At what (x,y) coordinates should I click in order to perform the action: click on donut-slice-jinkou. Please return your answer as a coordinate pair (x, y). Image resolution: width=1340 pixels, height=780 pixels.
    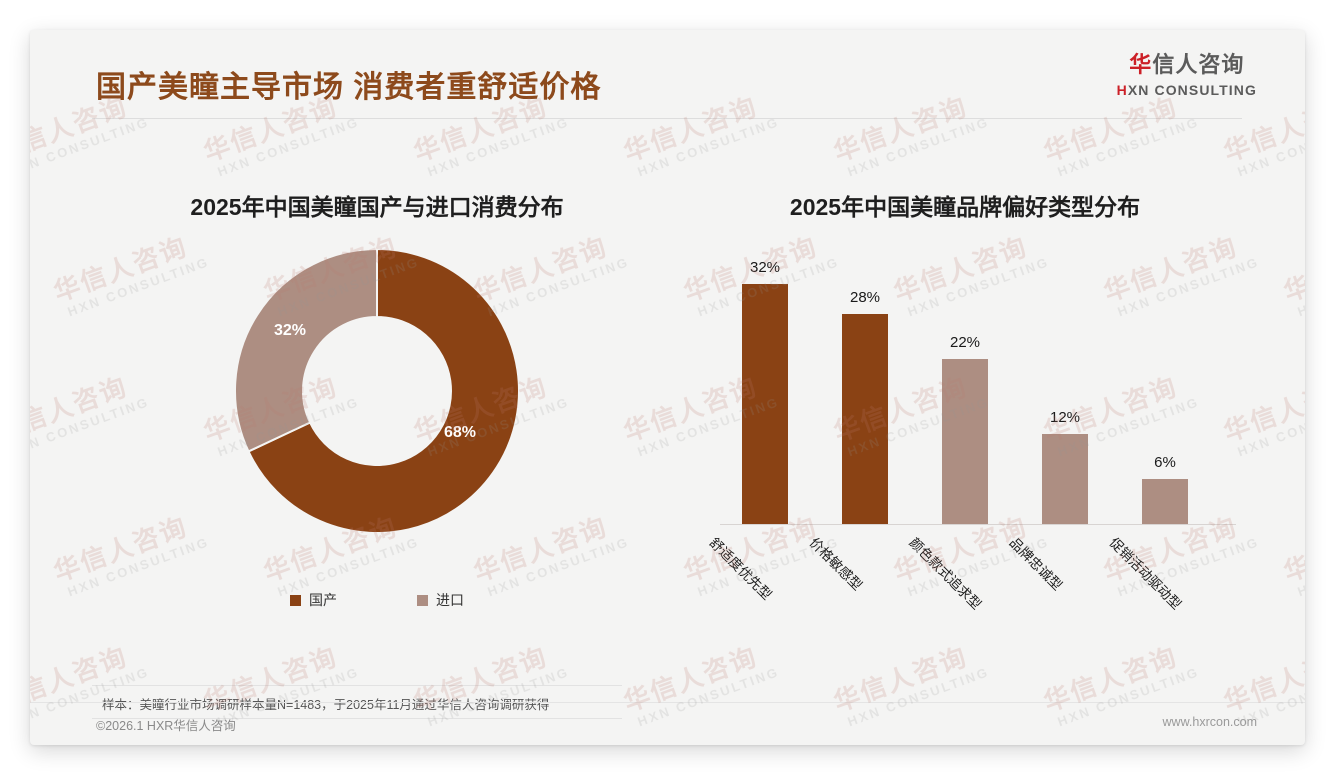
    Looking at the image, I should click on (306, 350).